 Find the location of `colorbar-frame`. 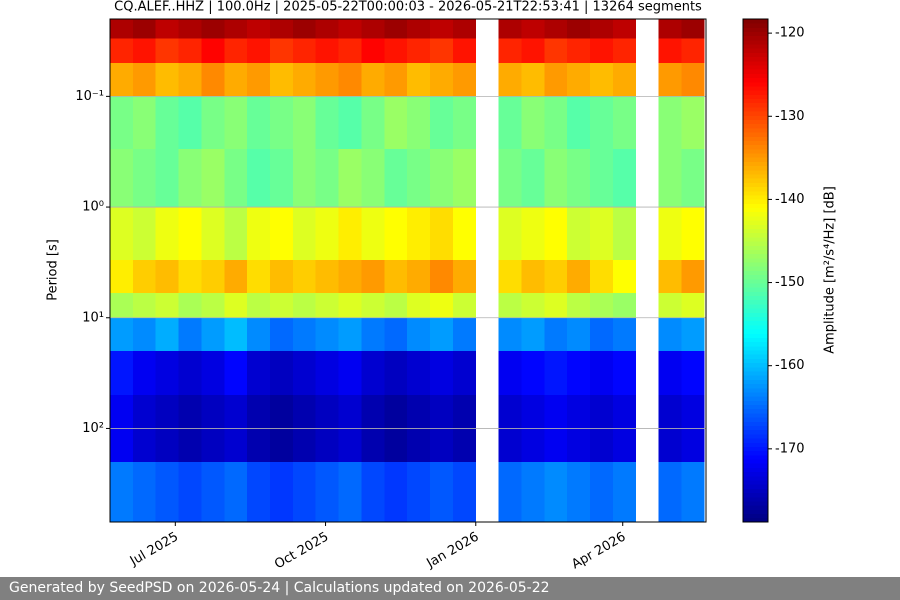

colorbar-frame is located at coordinates (755, 270).